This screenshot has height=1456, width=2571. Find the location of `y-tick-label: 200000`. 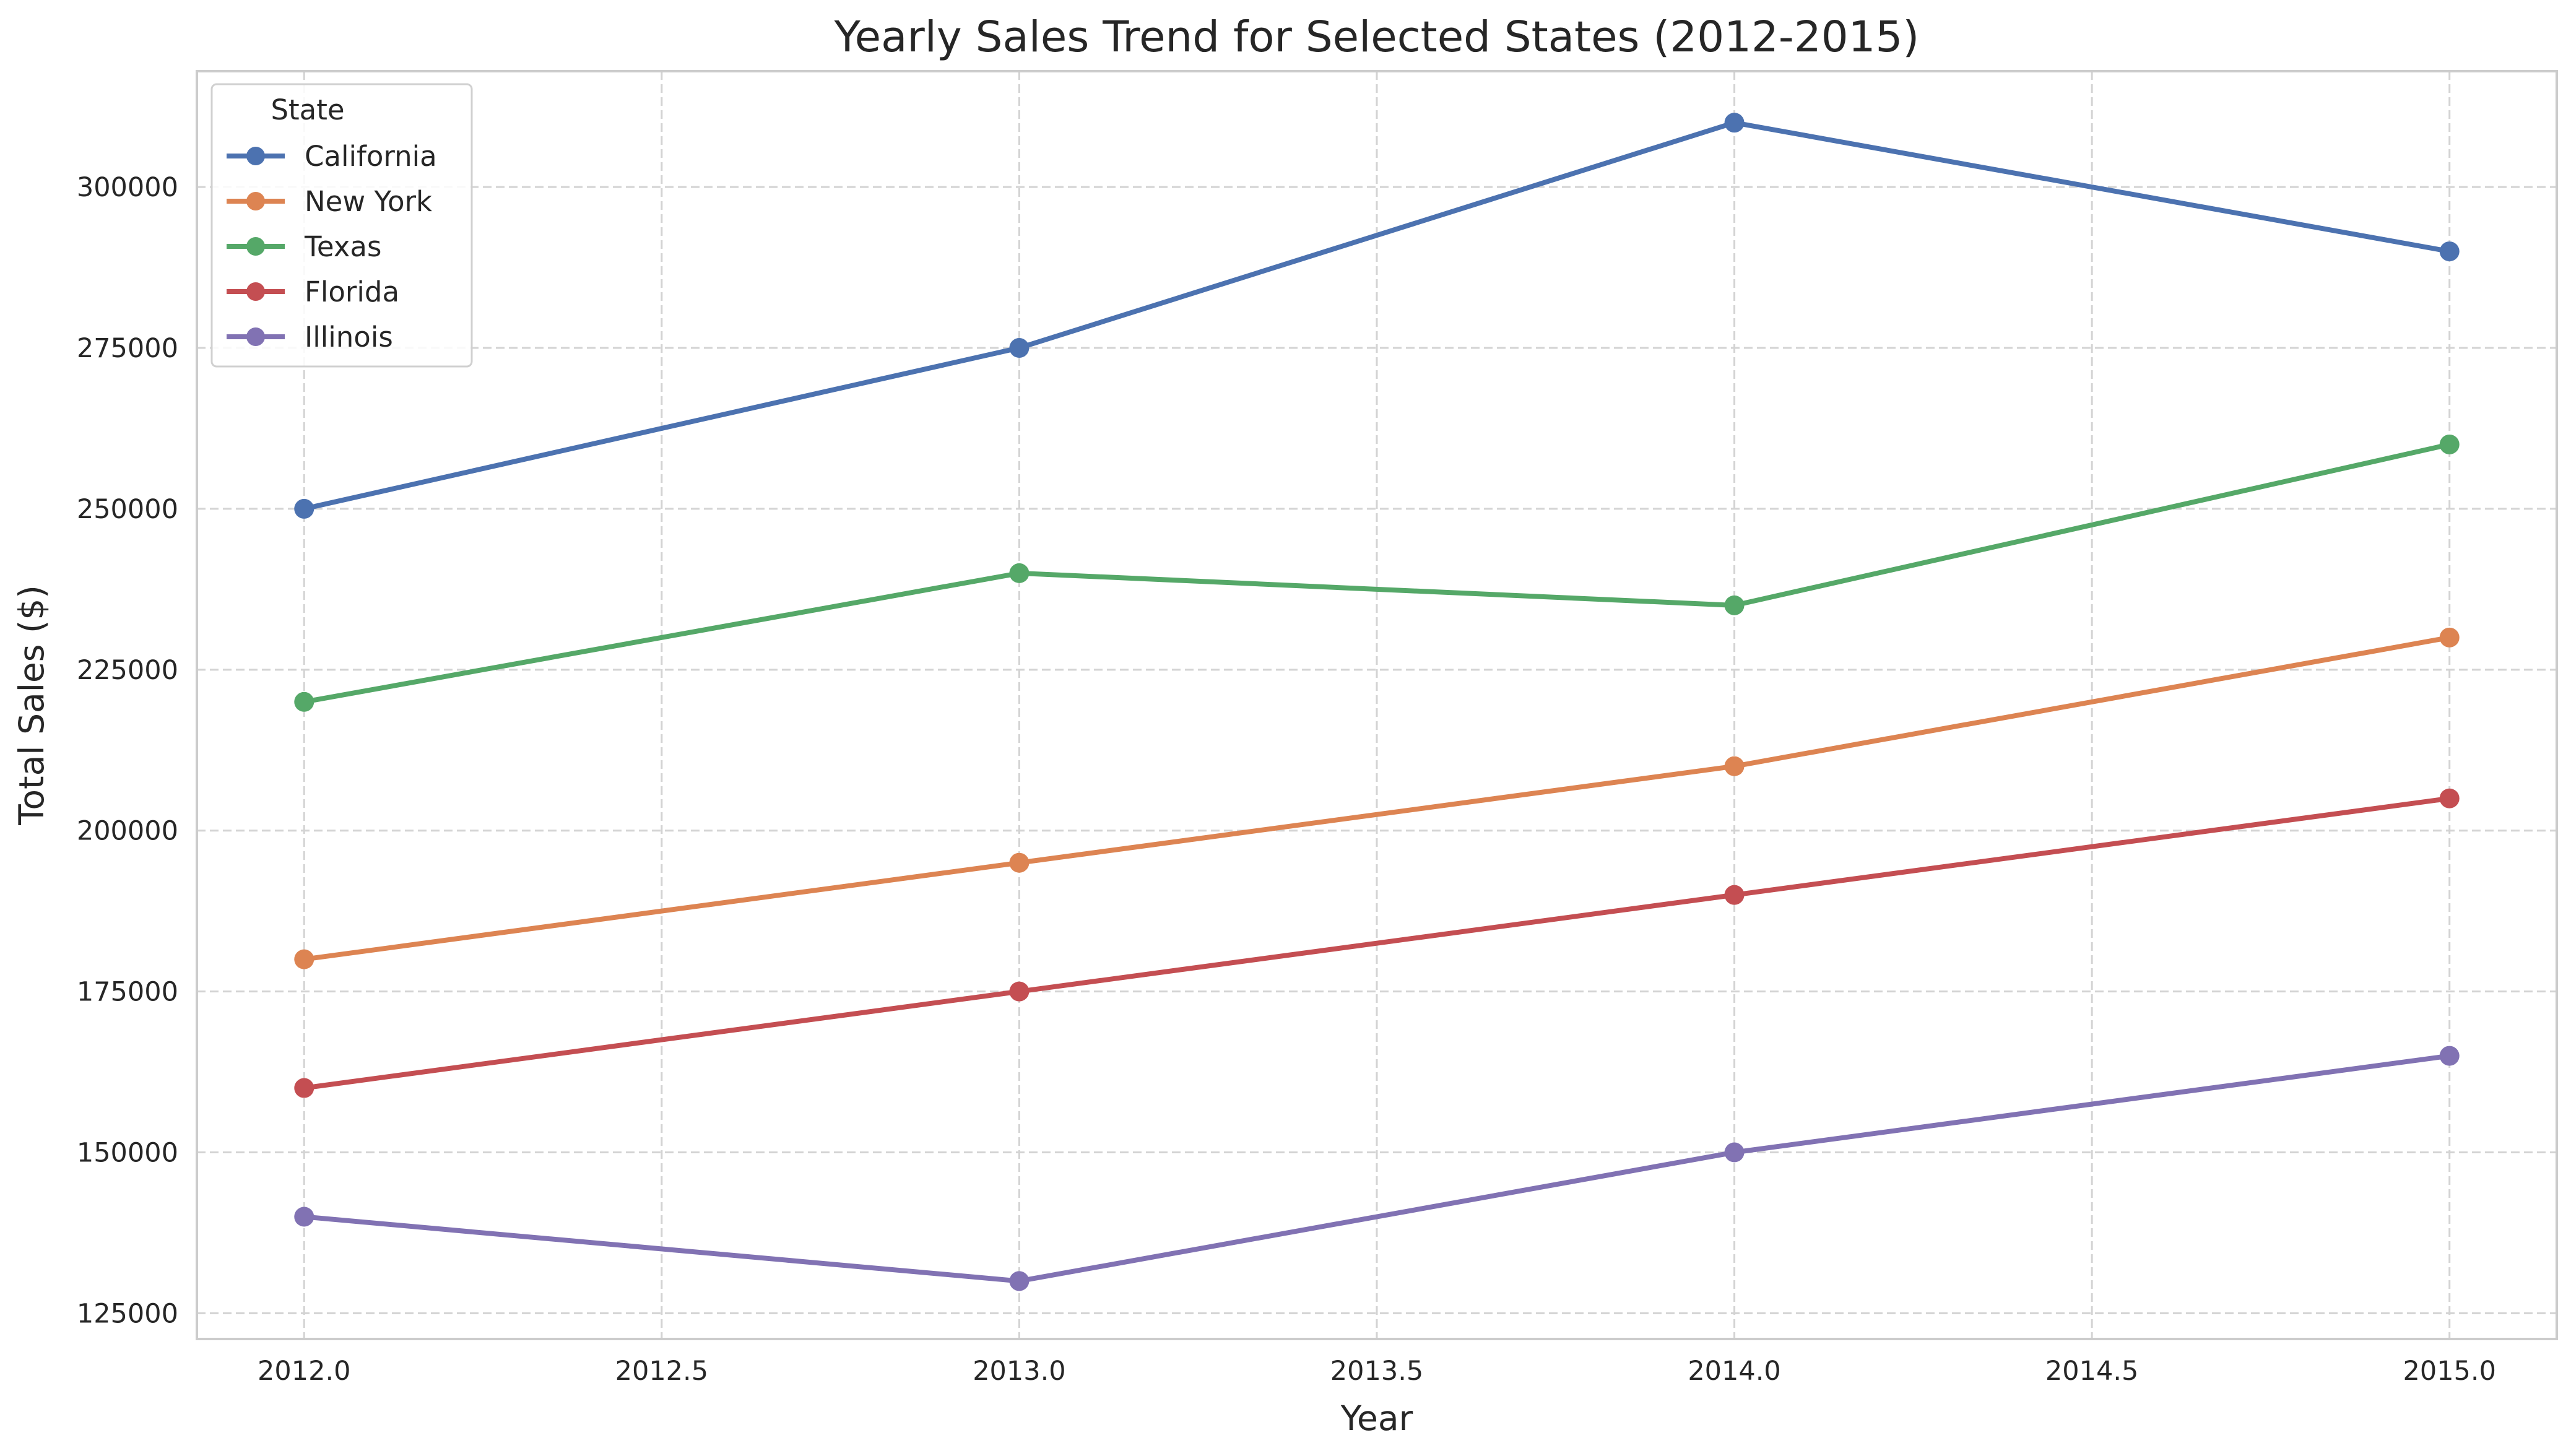

y-tick-label: 200000 is located at coordinates (128, 831).